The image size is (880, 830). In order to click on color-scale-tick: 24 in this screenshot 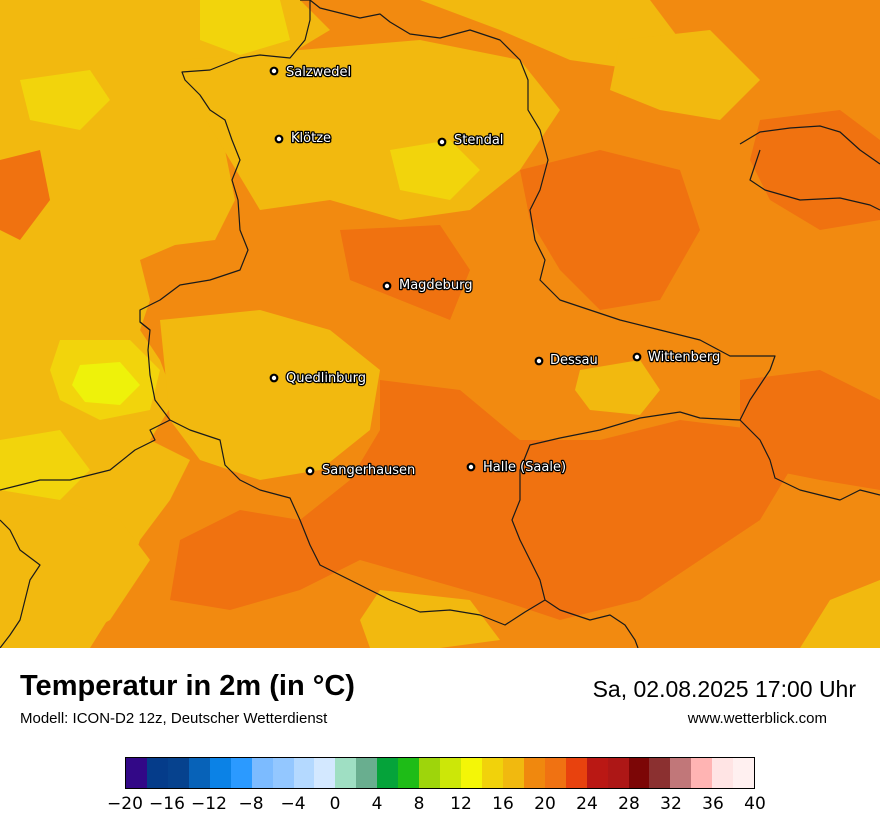, I will do `click(587, 804)`.